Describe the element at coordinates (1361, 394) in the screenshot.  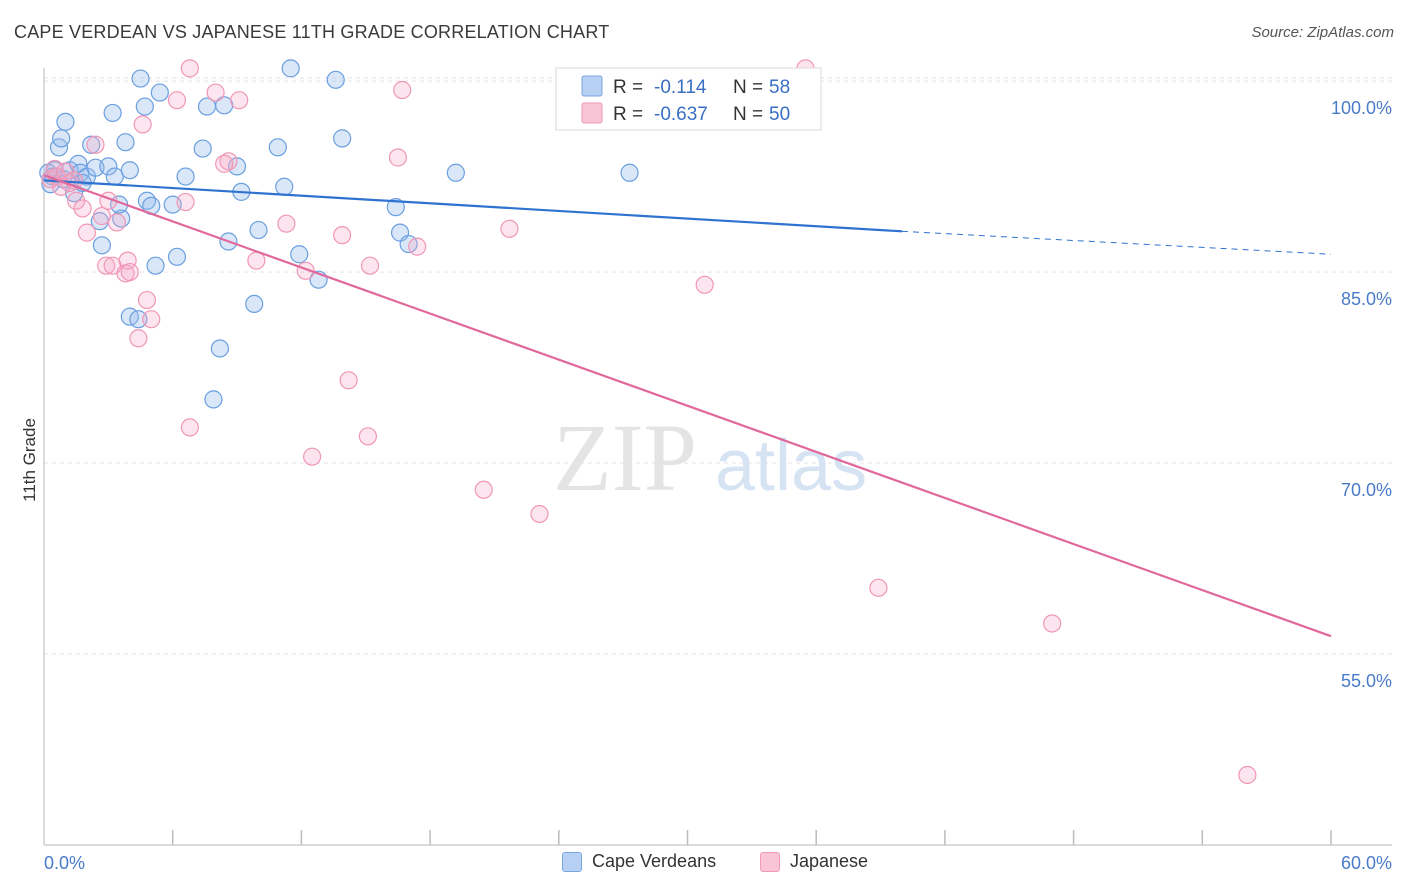
I see `y-tick-labels: 100.0% 85.0% 70.0% 55.0%` at that location.